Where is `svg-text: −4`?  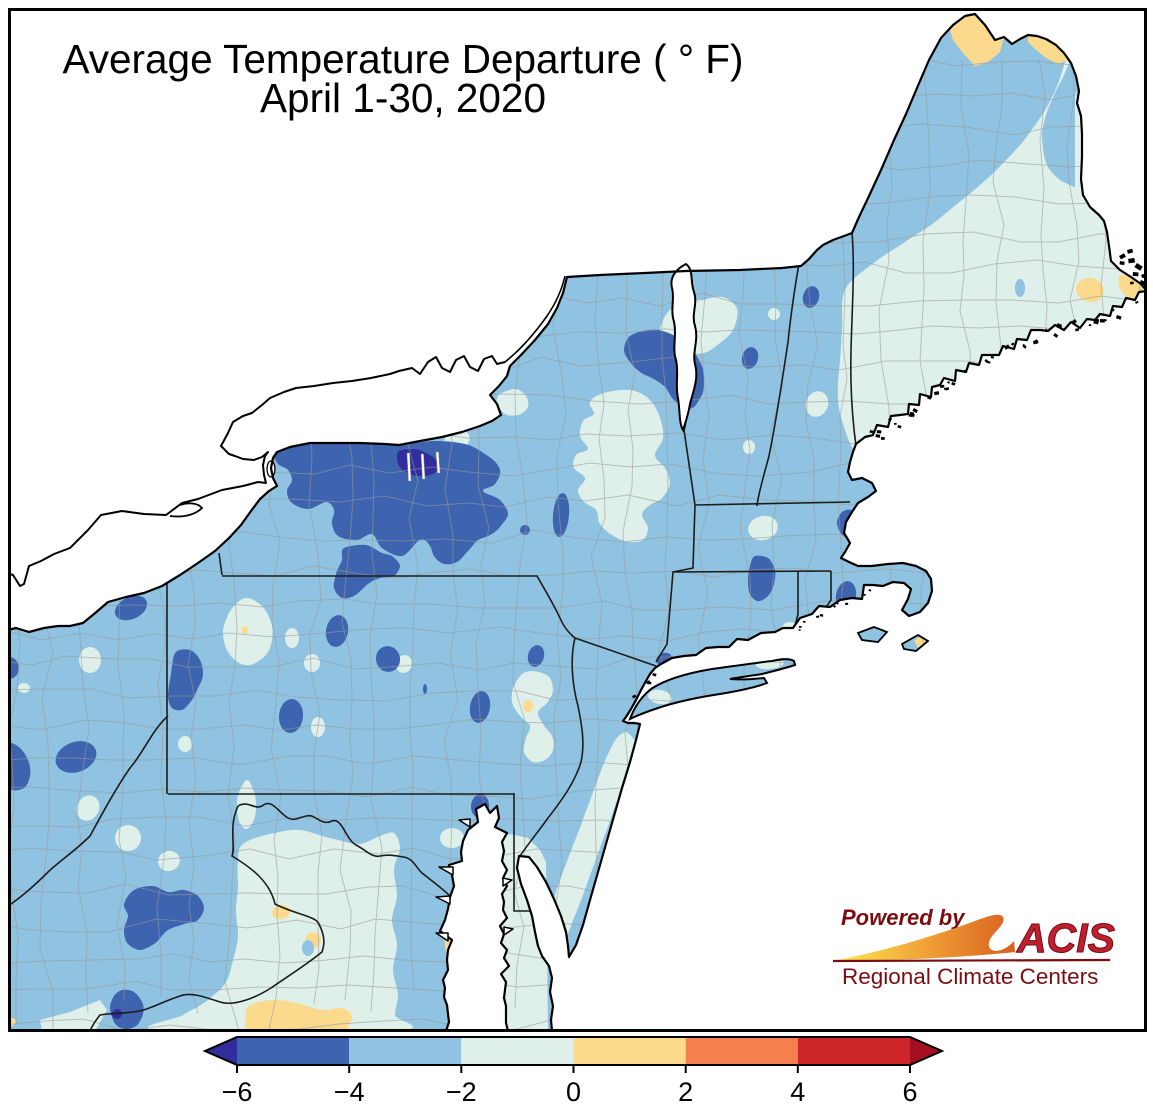
svg-text: −4 is located at coordinates (349, 1092).